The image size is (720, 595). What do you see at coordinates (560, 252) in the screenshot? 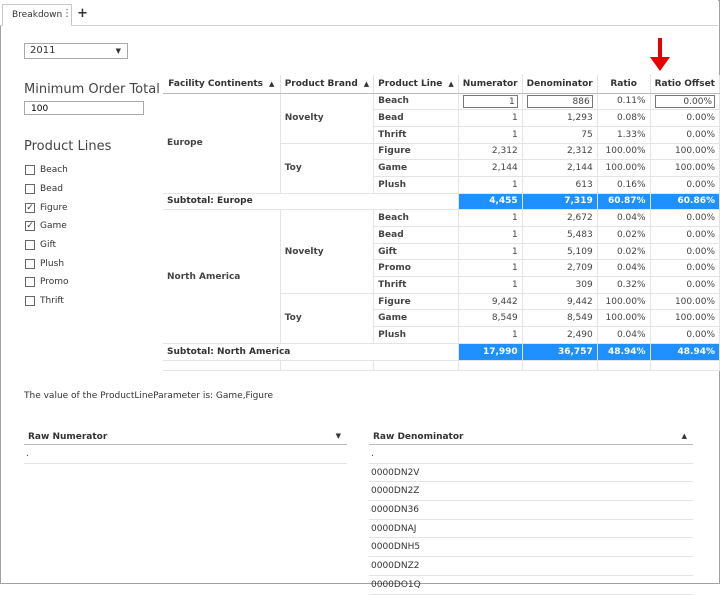
I see `value-cell: 5,109` at bounding box center [560, 252].